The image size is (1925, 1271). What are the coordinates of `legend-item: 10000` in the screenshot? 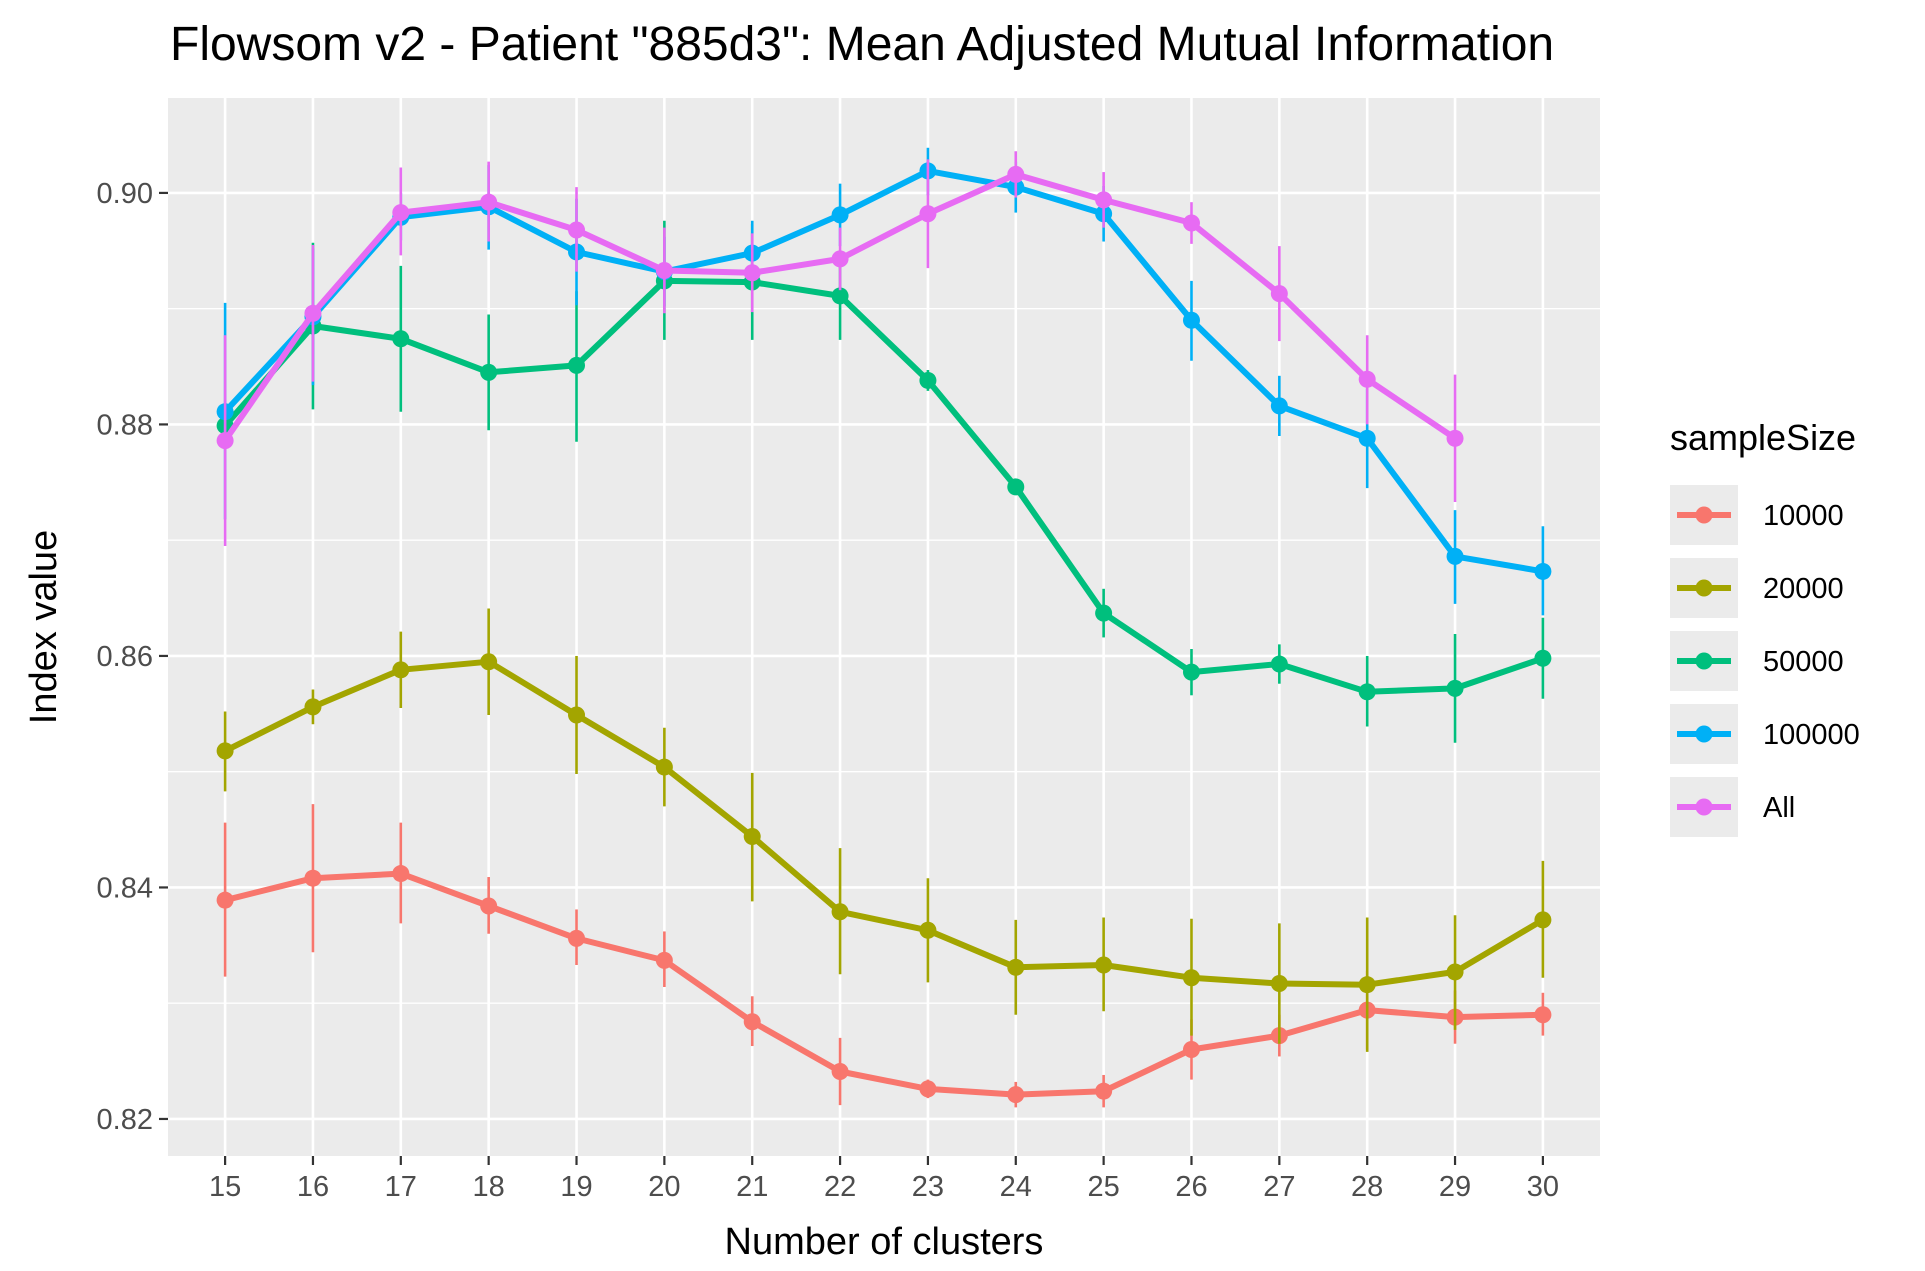 It's located at (1757, 515).